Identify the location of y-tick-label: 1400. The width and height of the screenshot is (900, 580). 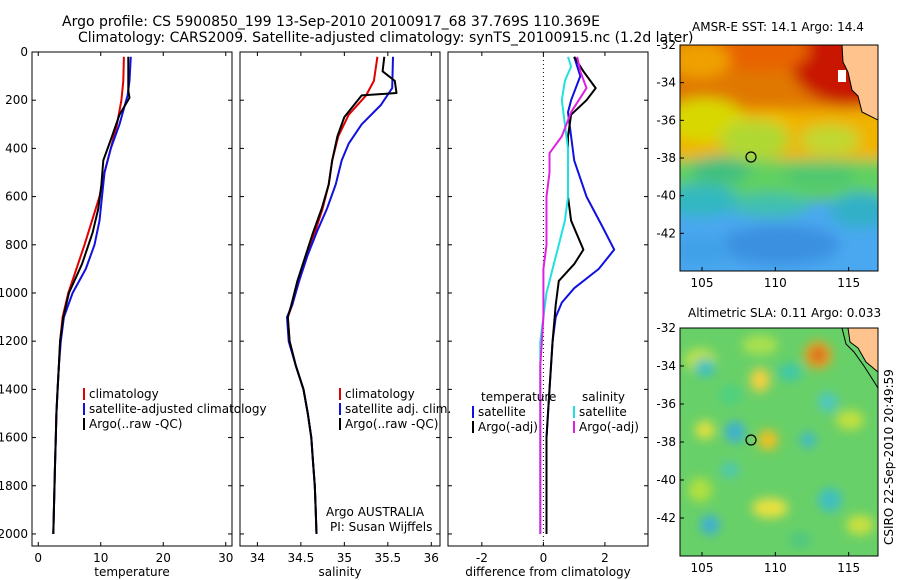
(14, 389).